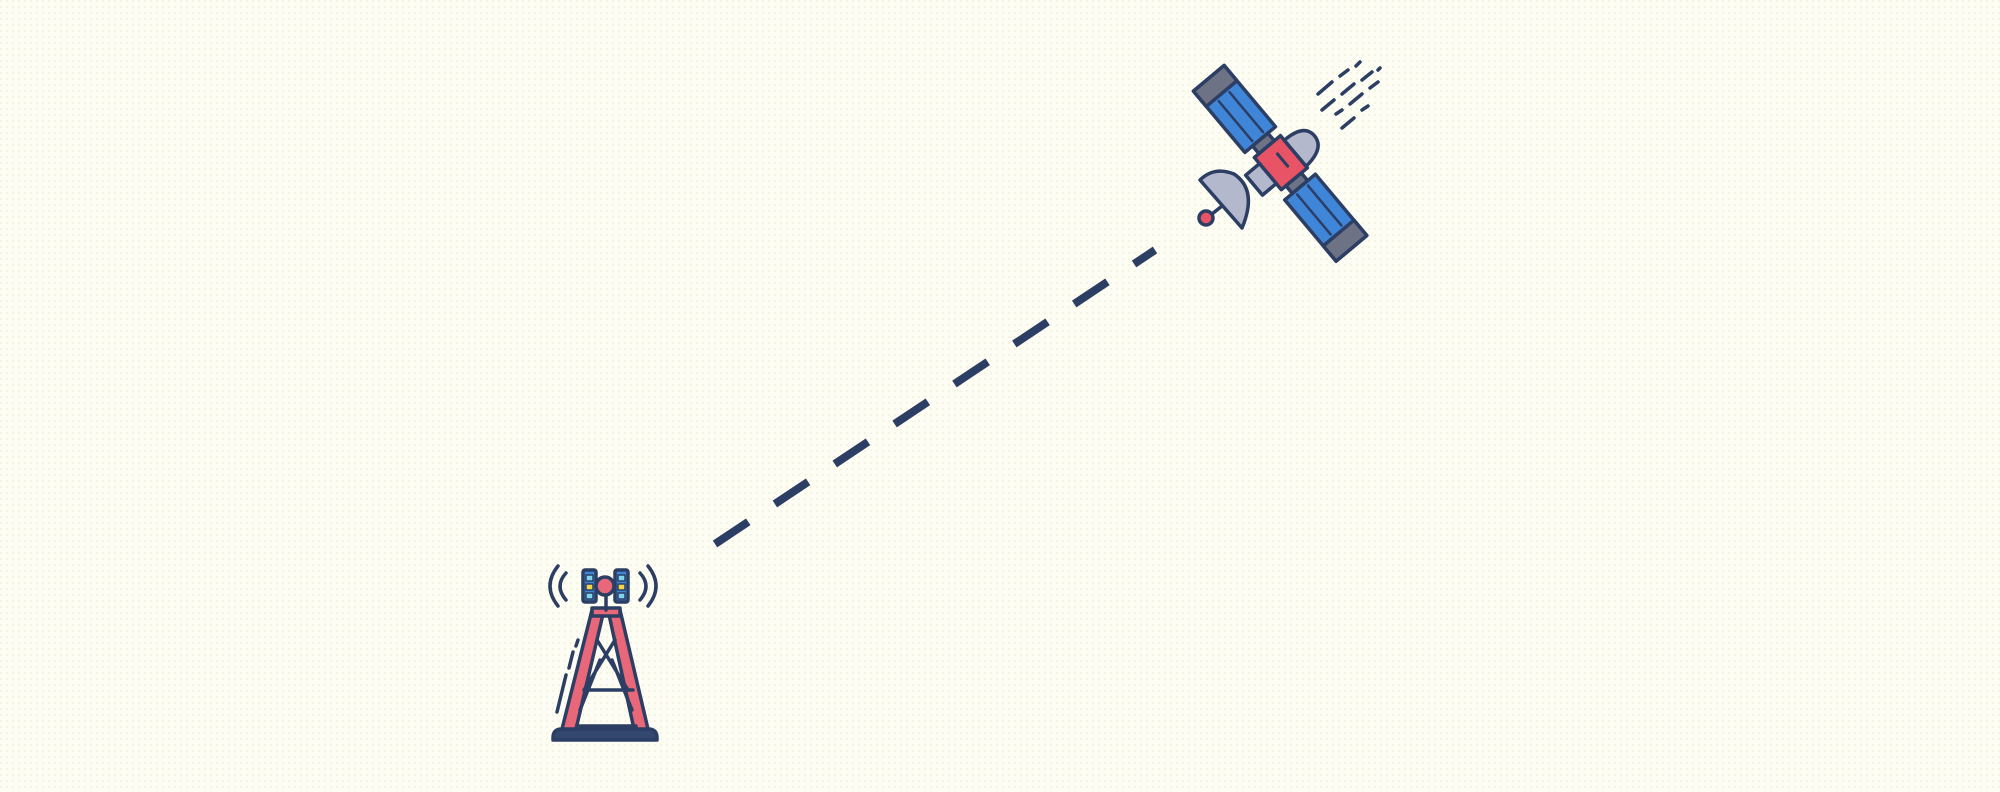 Image resolution: width=2000 pixels, height=792 pixels. What do you see at coordinates (606, 683) in the screenshot?
I see `tower-braces` at bounding box center [606, 683].